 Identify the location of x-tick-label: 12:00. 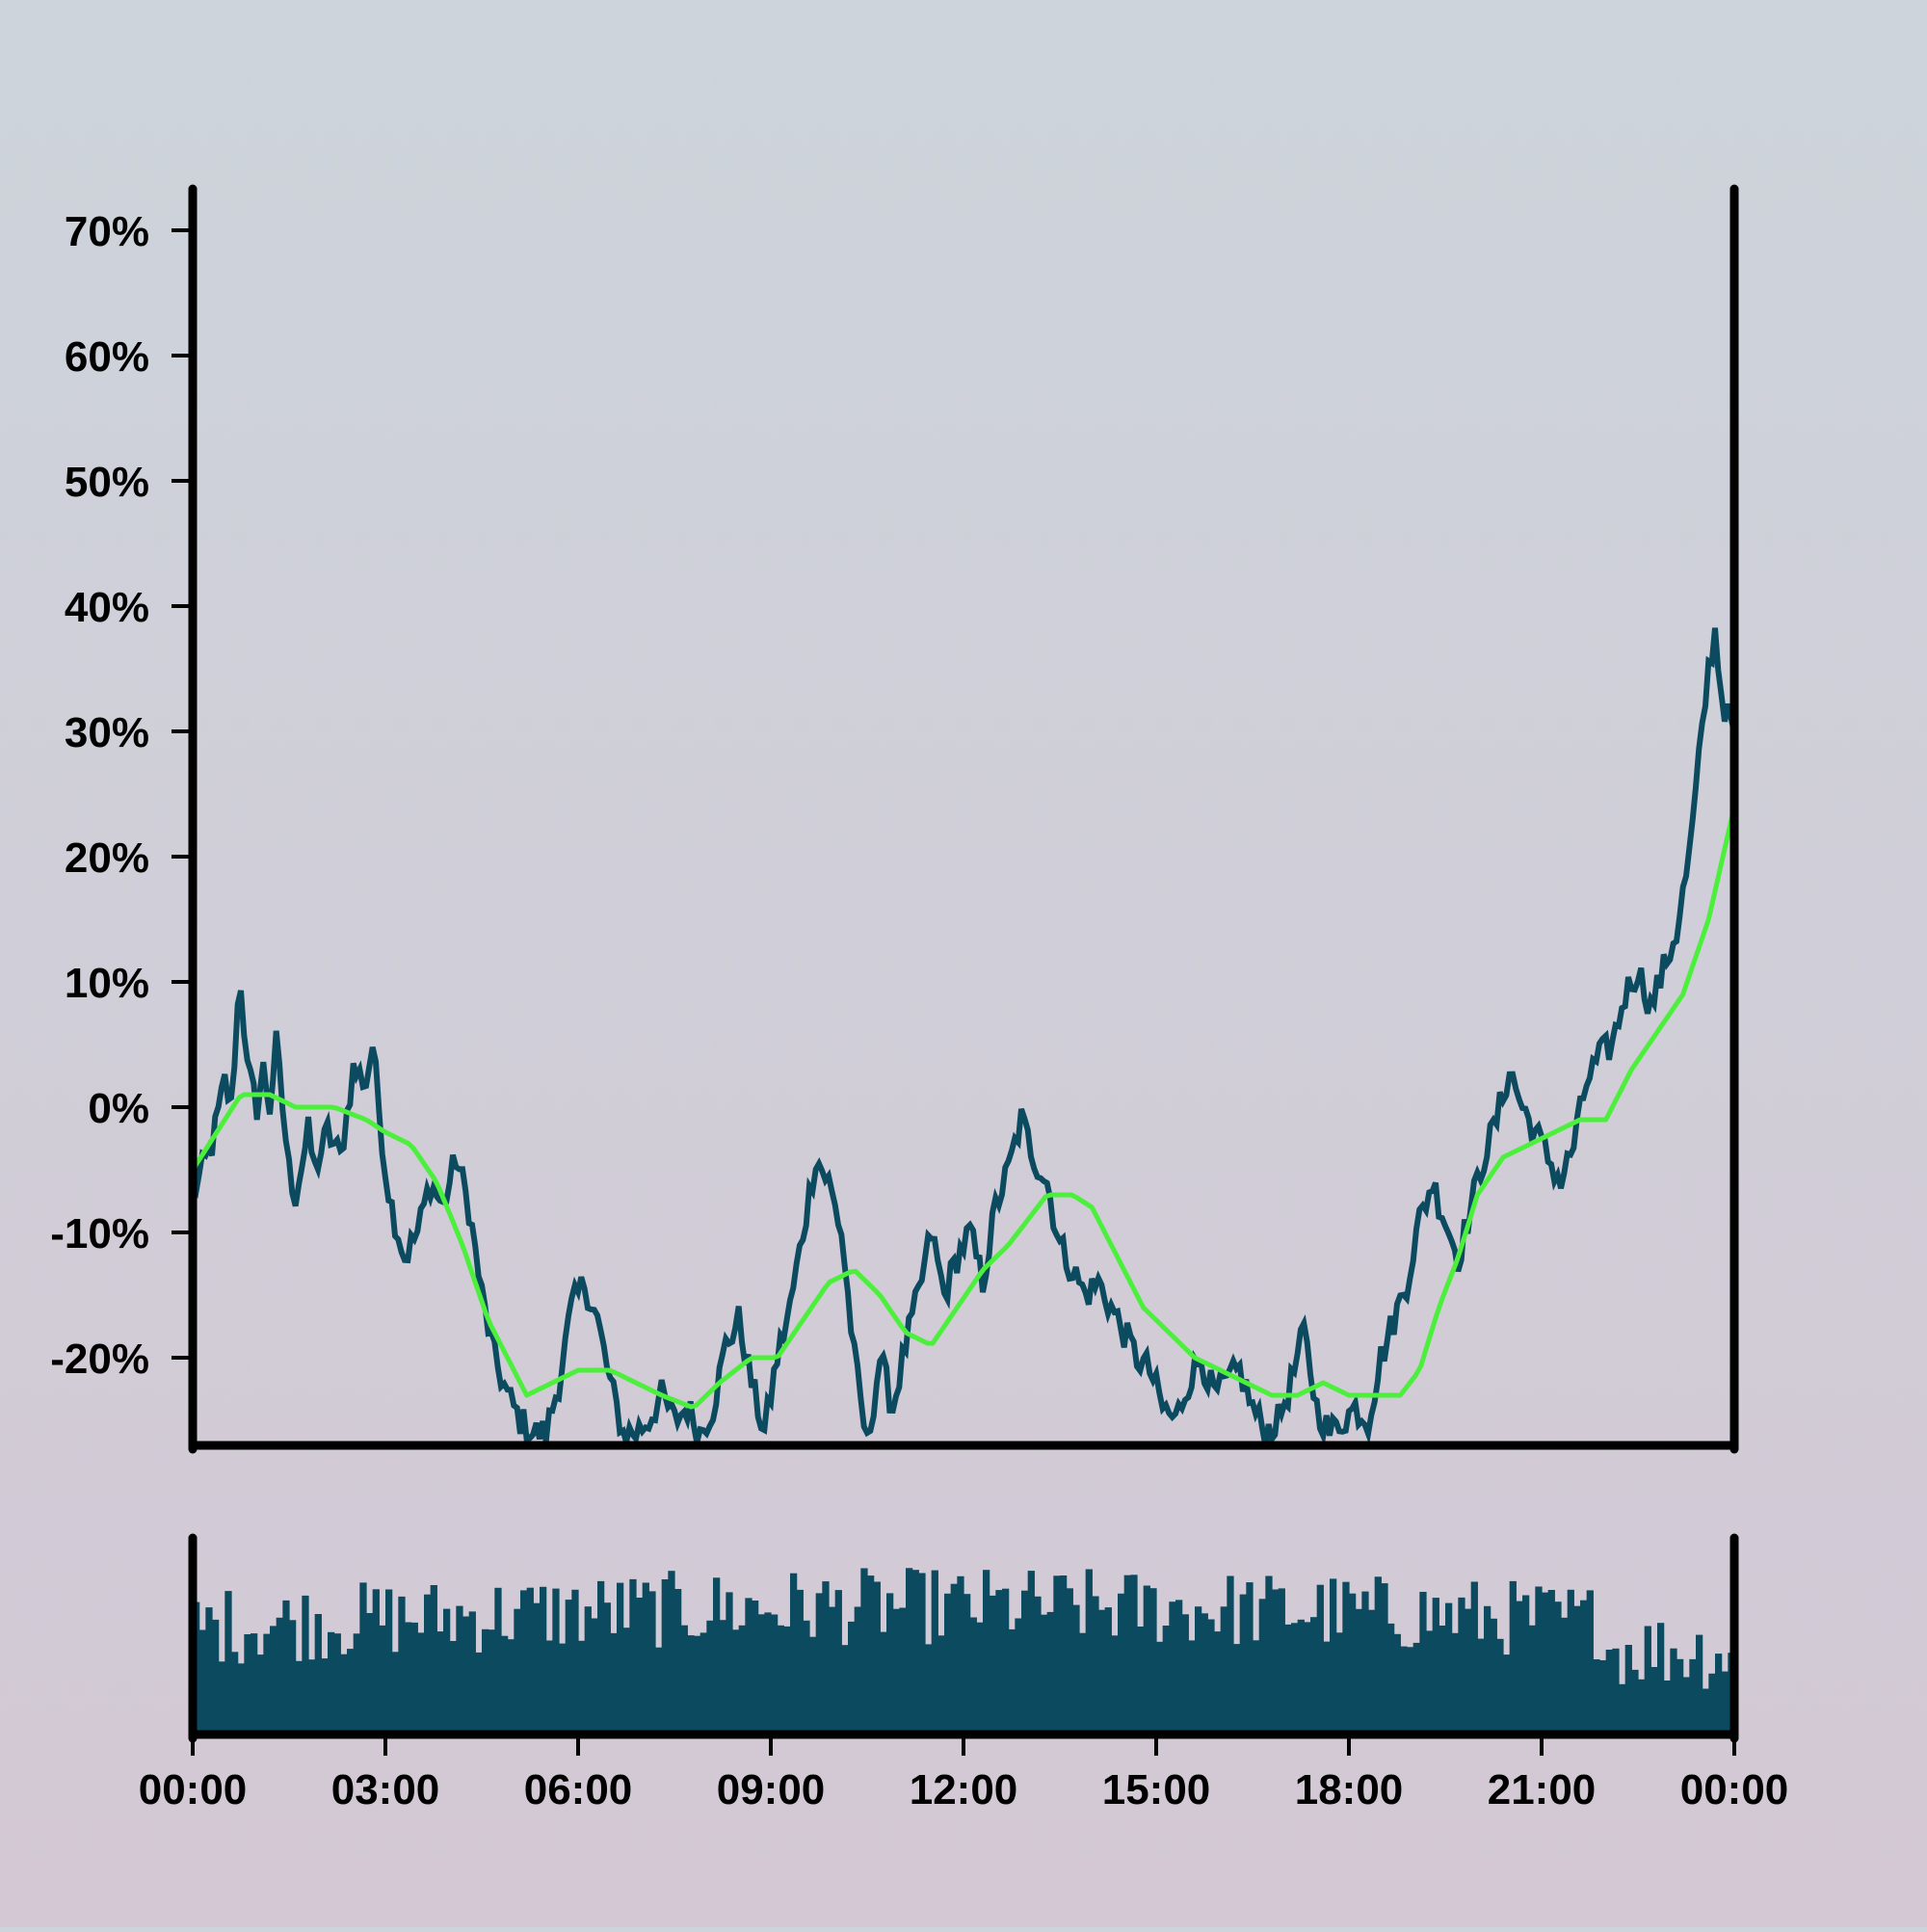
(964, 1789).